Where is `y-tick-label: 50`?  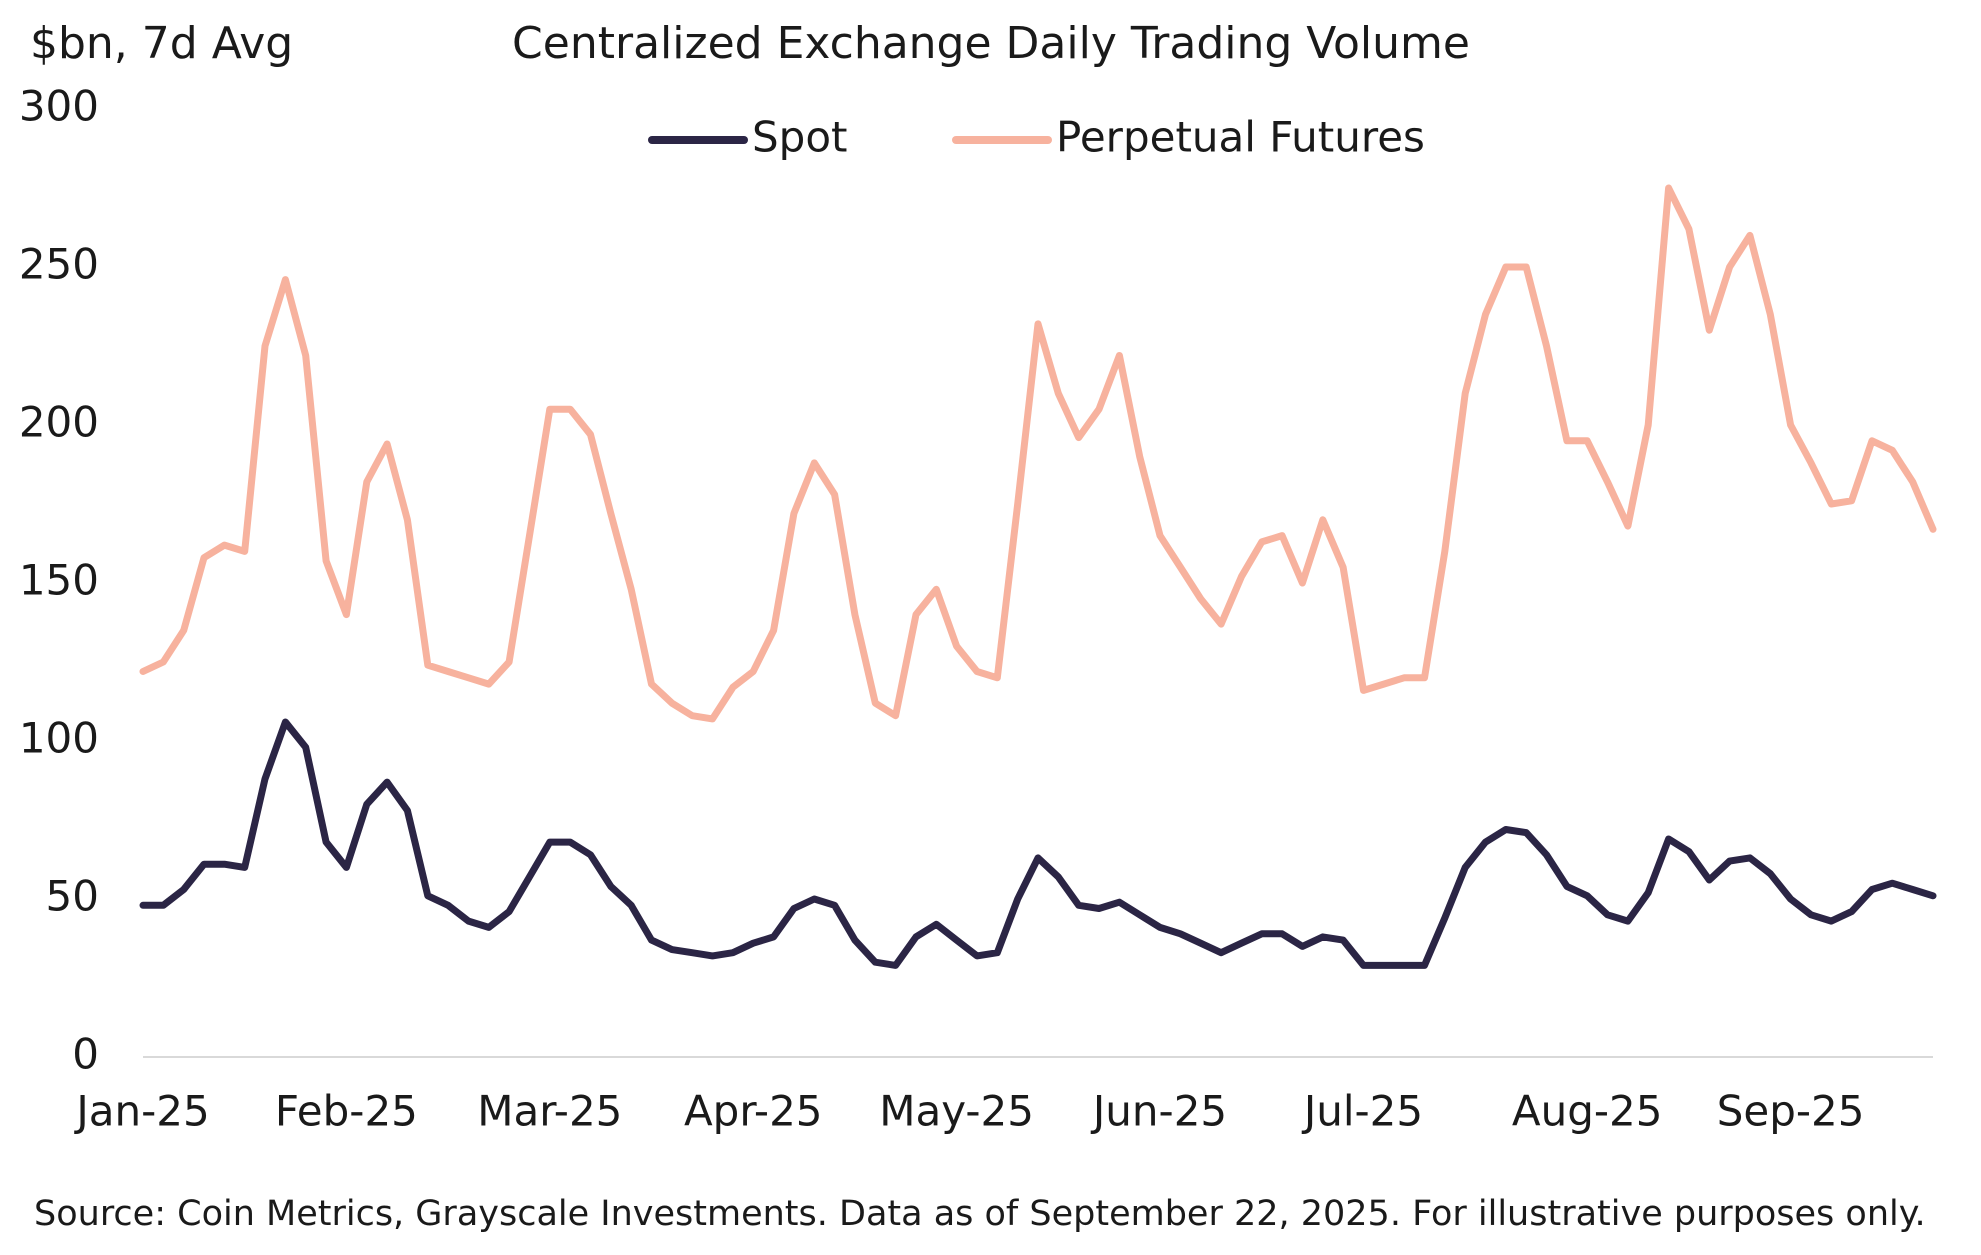
y-tick-label: 50 is located at coordinates (72, 896).